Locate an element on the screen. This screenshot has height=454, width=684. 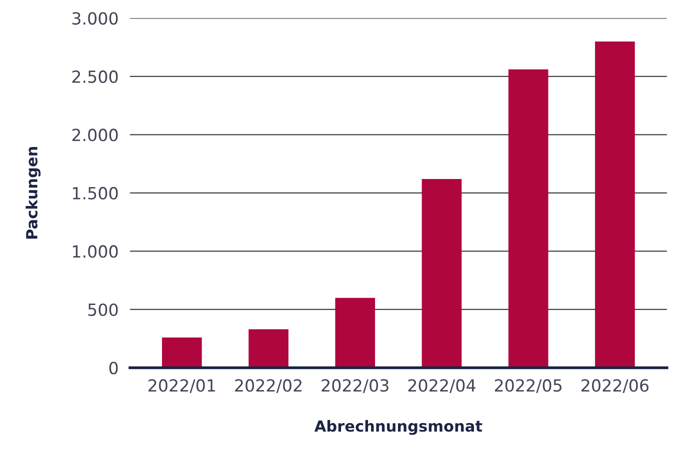
y-axis-title: Packungen is located at coordinates (33, 193).